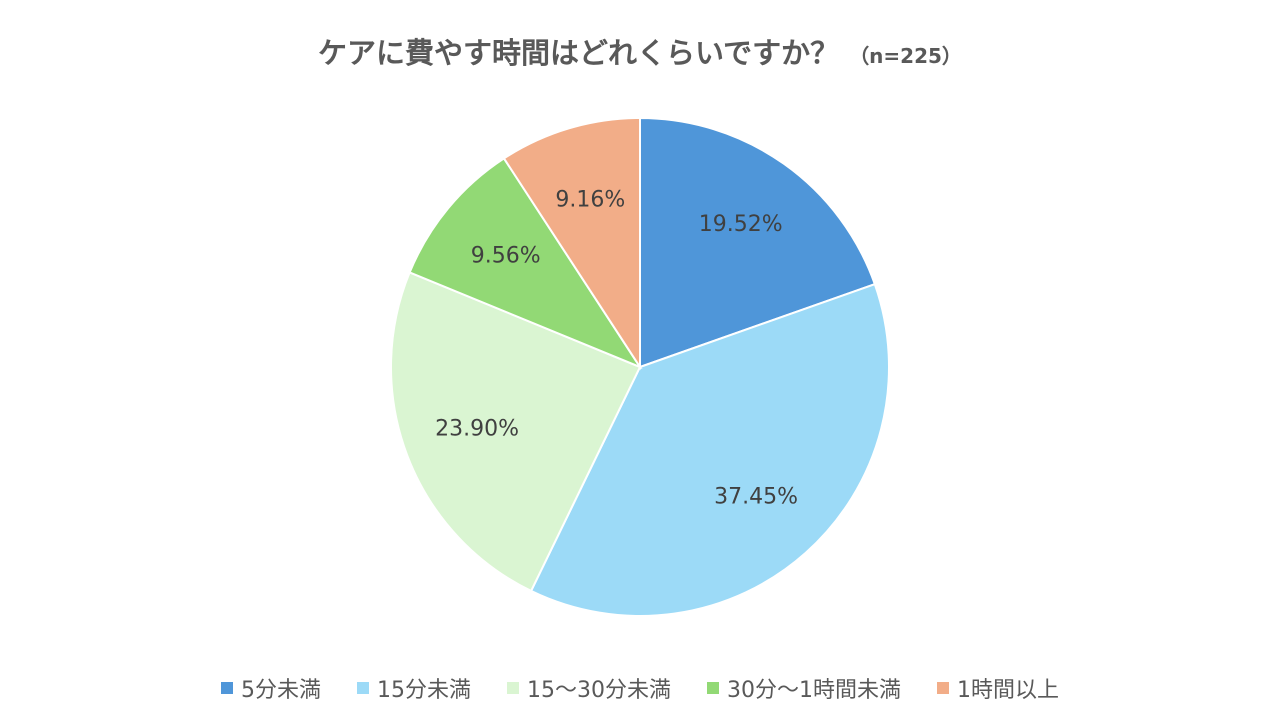 This screenshot has height=720, width=1280. What do you see at coordinates (756, 497) in the screenshot?
I see `slice-data-label: 37.45%` at bounding box center [756, 497].